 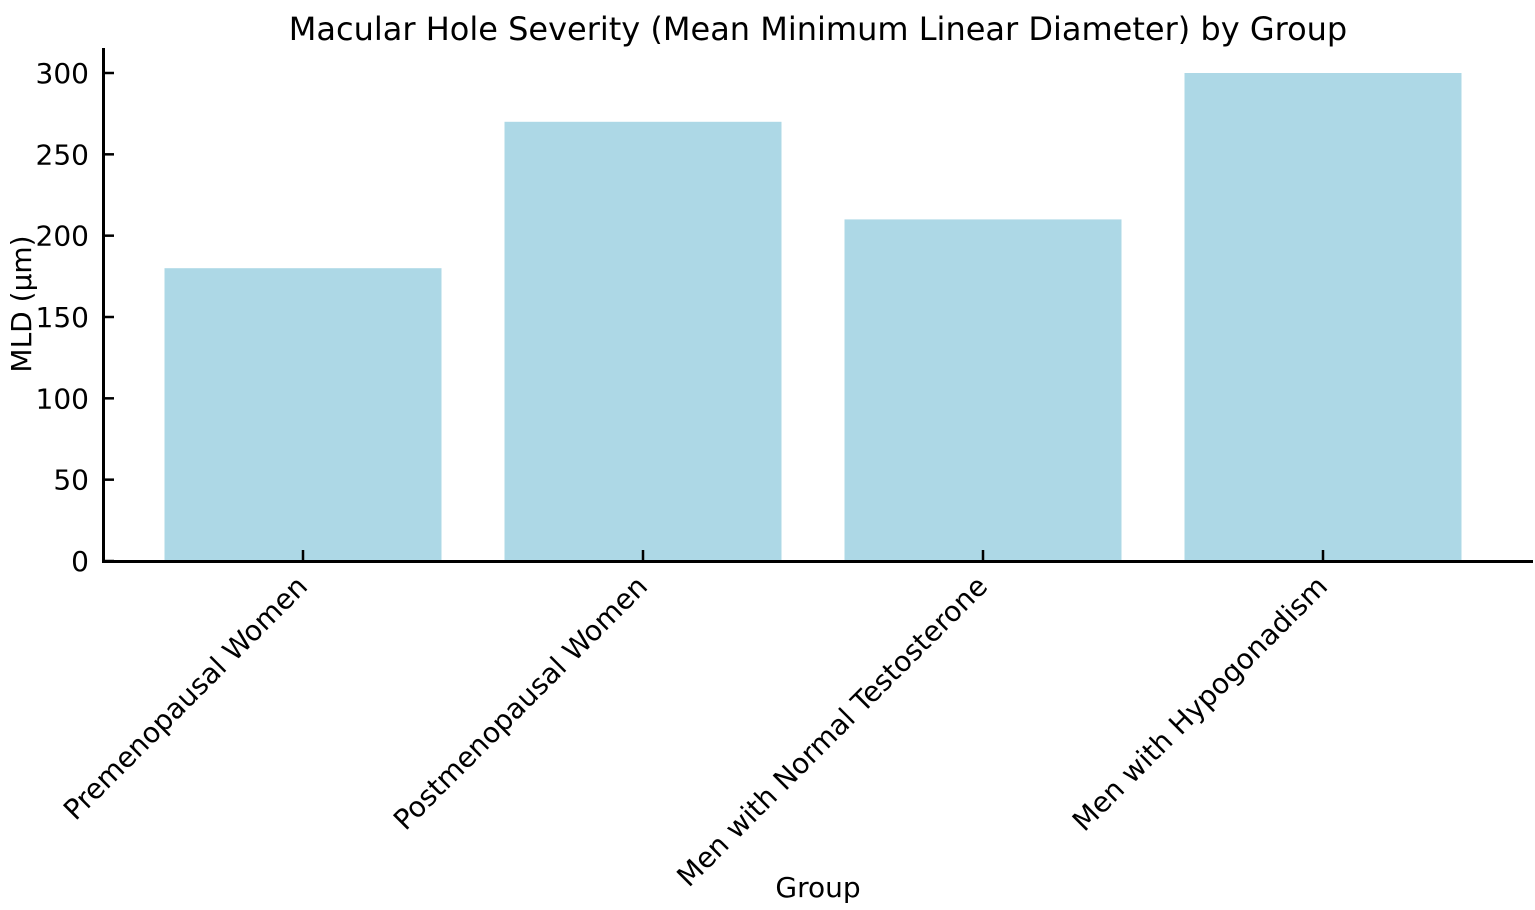 What do you see at coordinates (520, 703) in the screenshot?
I see `x-tick-label: Postmenopausal Women` at bounding box center [520, 703].